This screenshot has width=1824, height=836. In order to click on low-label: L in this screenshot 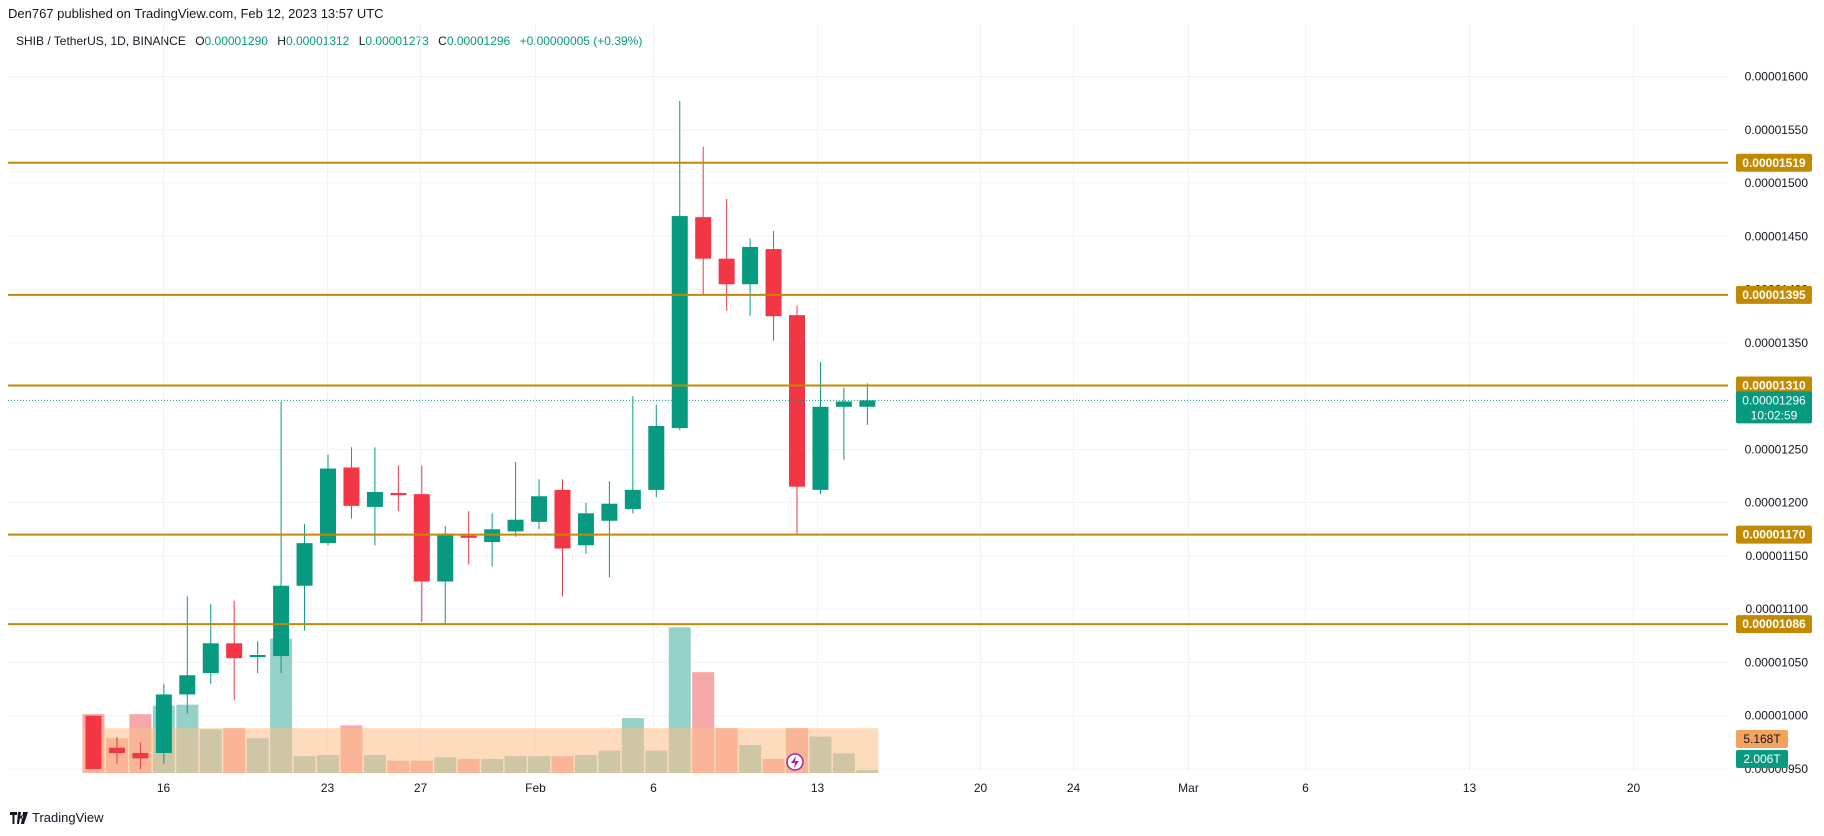, I will do `click(362, 41)`.